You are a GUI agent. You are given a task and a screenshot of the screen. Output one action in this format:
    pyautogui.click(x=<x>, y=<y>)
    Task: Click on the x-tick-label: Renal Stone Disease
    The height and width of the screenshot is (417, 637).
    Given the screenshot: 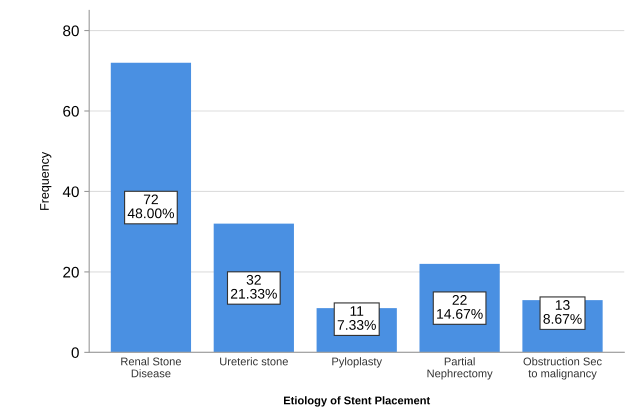 What is the action you would take?
    pyautogui.click(x=151, y=367)
    